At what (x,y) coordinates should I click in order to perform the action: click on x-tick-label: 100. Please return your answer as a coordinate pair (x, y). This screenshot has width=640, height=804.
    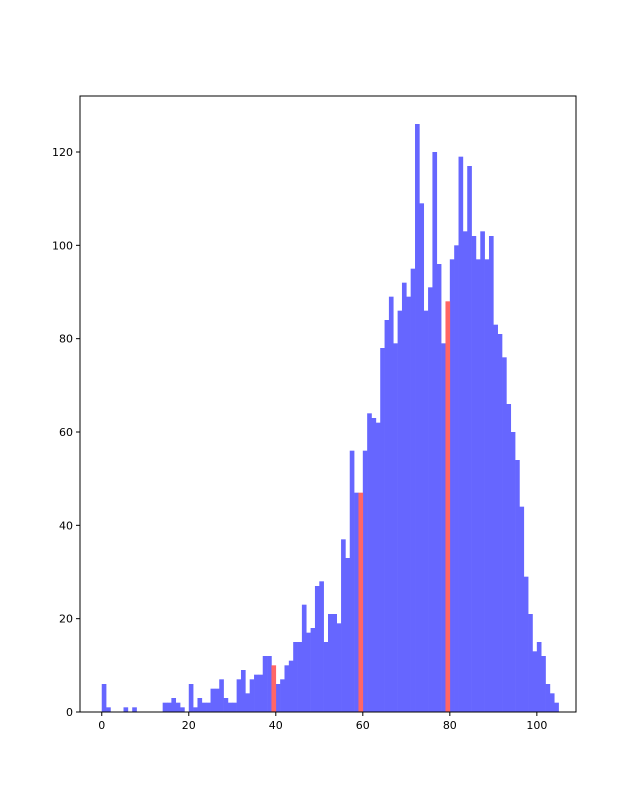
    Looking at the image, I should click on (536, 725).